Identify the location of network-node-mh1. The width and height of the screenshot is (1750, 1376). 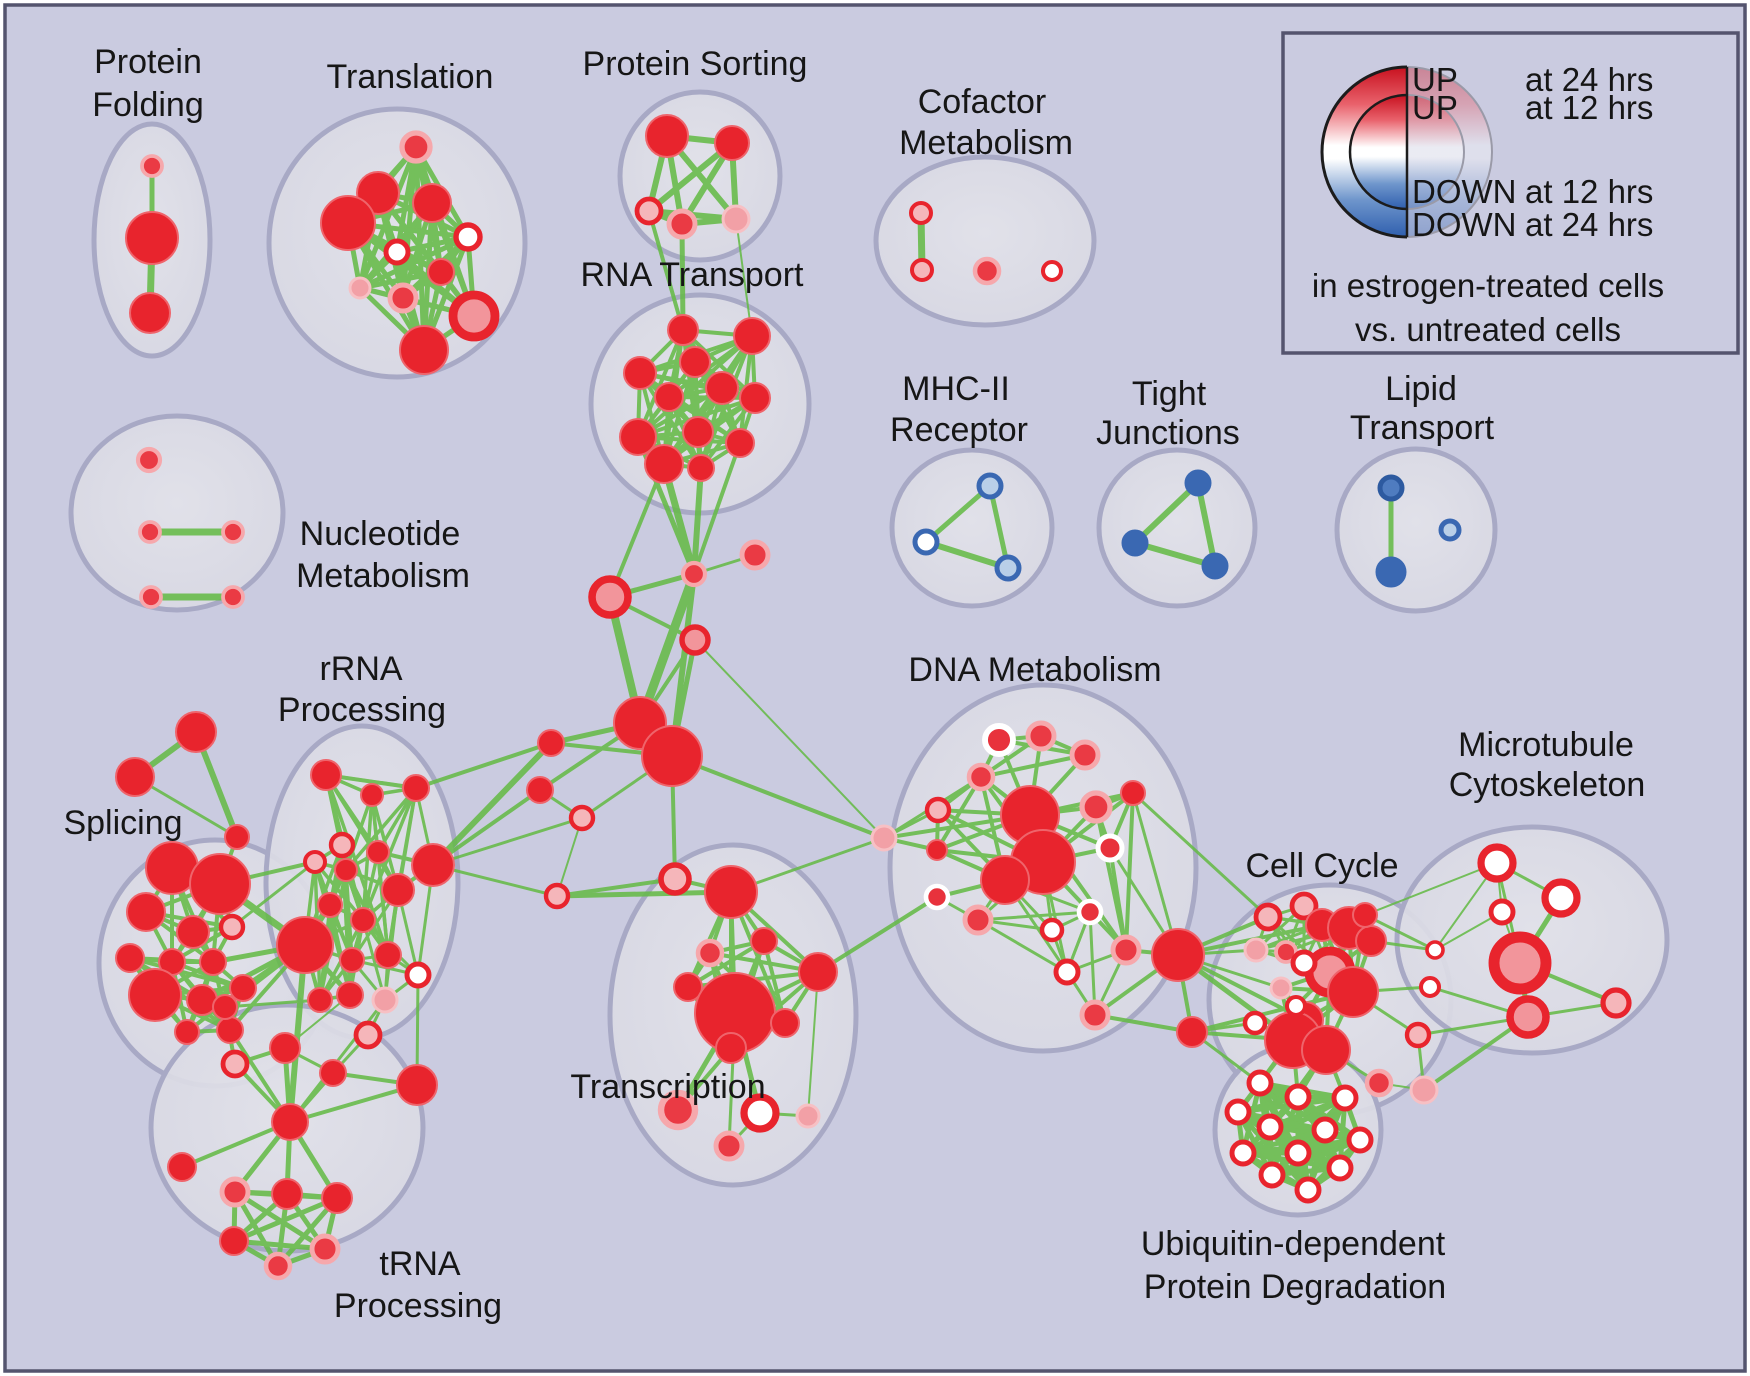
(990, 486).